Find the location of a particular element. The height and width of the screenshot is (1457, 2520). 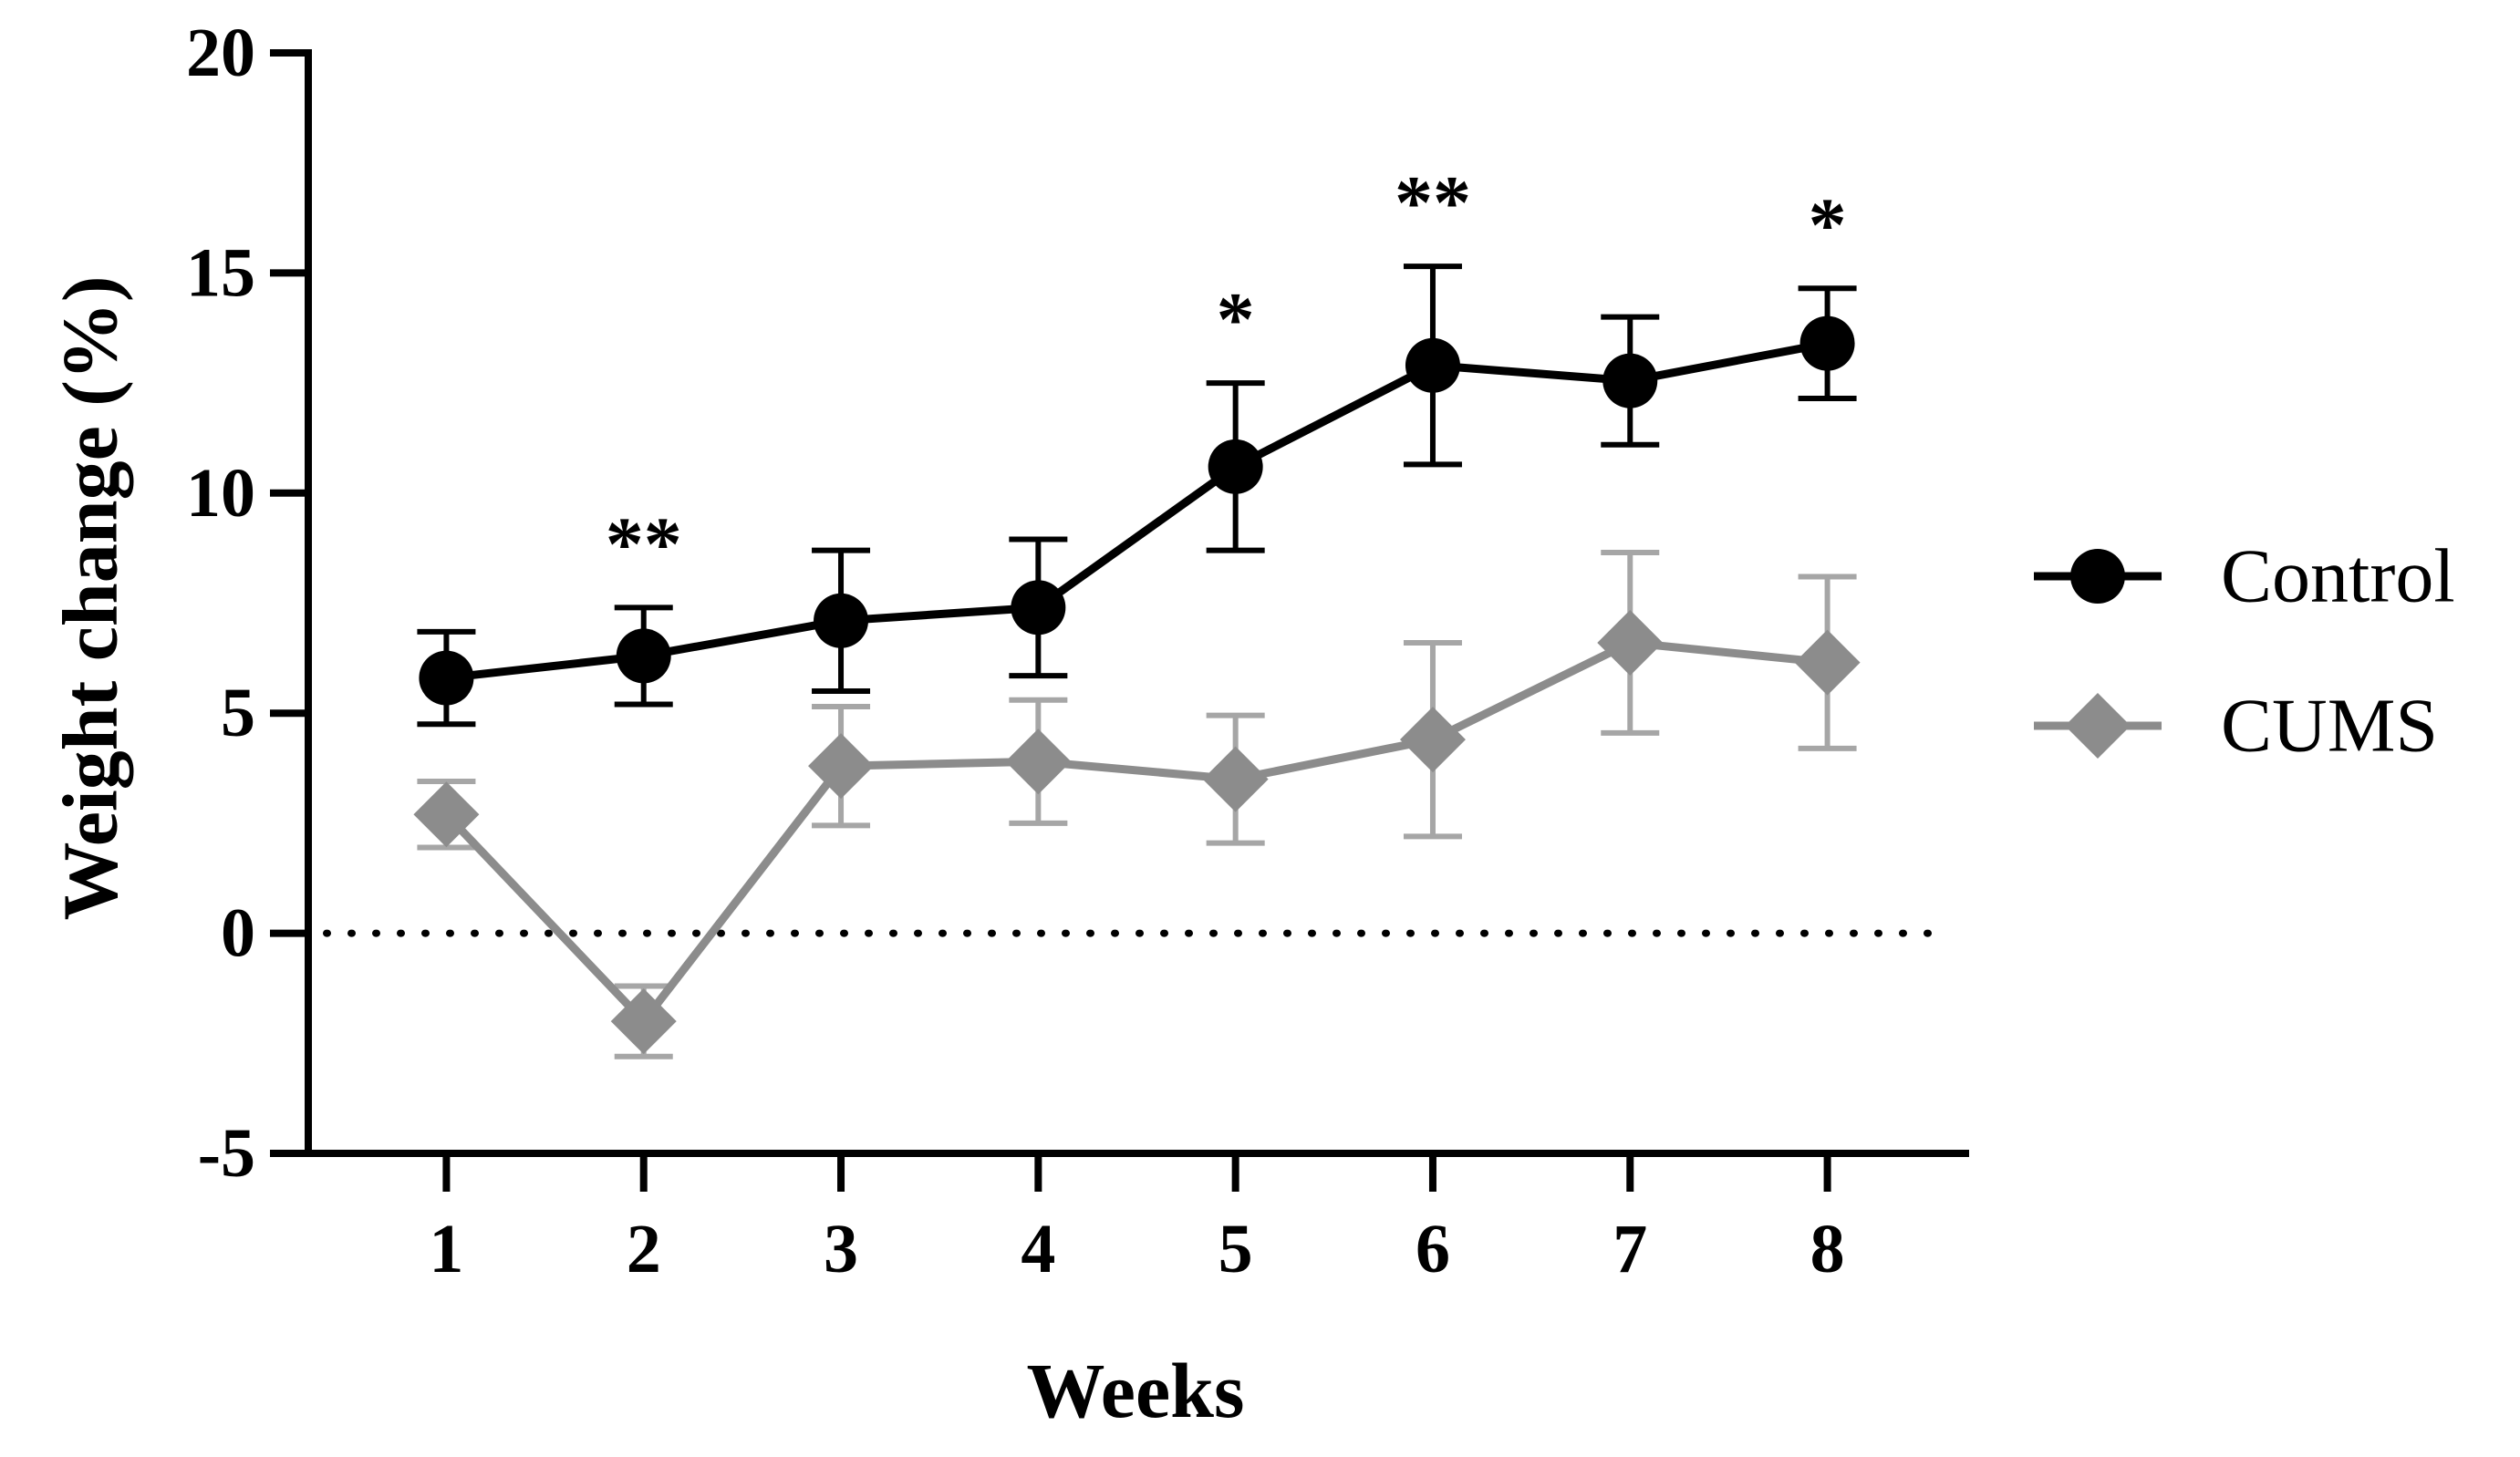

y-tick-label: 20 is located at coordinates (220, 53).